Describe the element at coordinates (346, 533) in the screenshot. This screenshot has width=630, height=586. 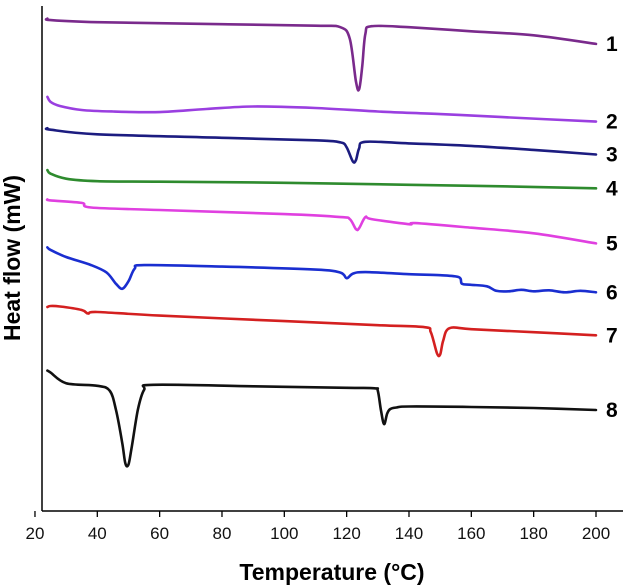
I see `x-tick-label-120: 120` at that location.